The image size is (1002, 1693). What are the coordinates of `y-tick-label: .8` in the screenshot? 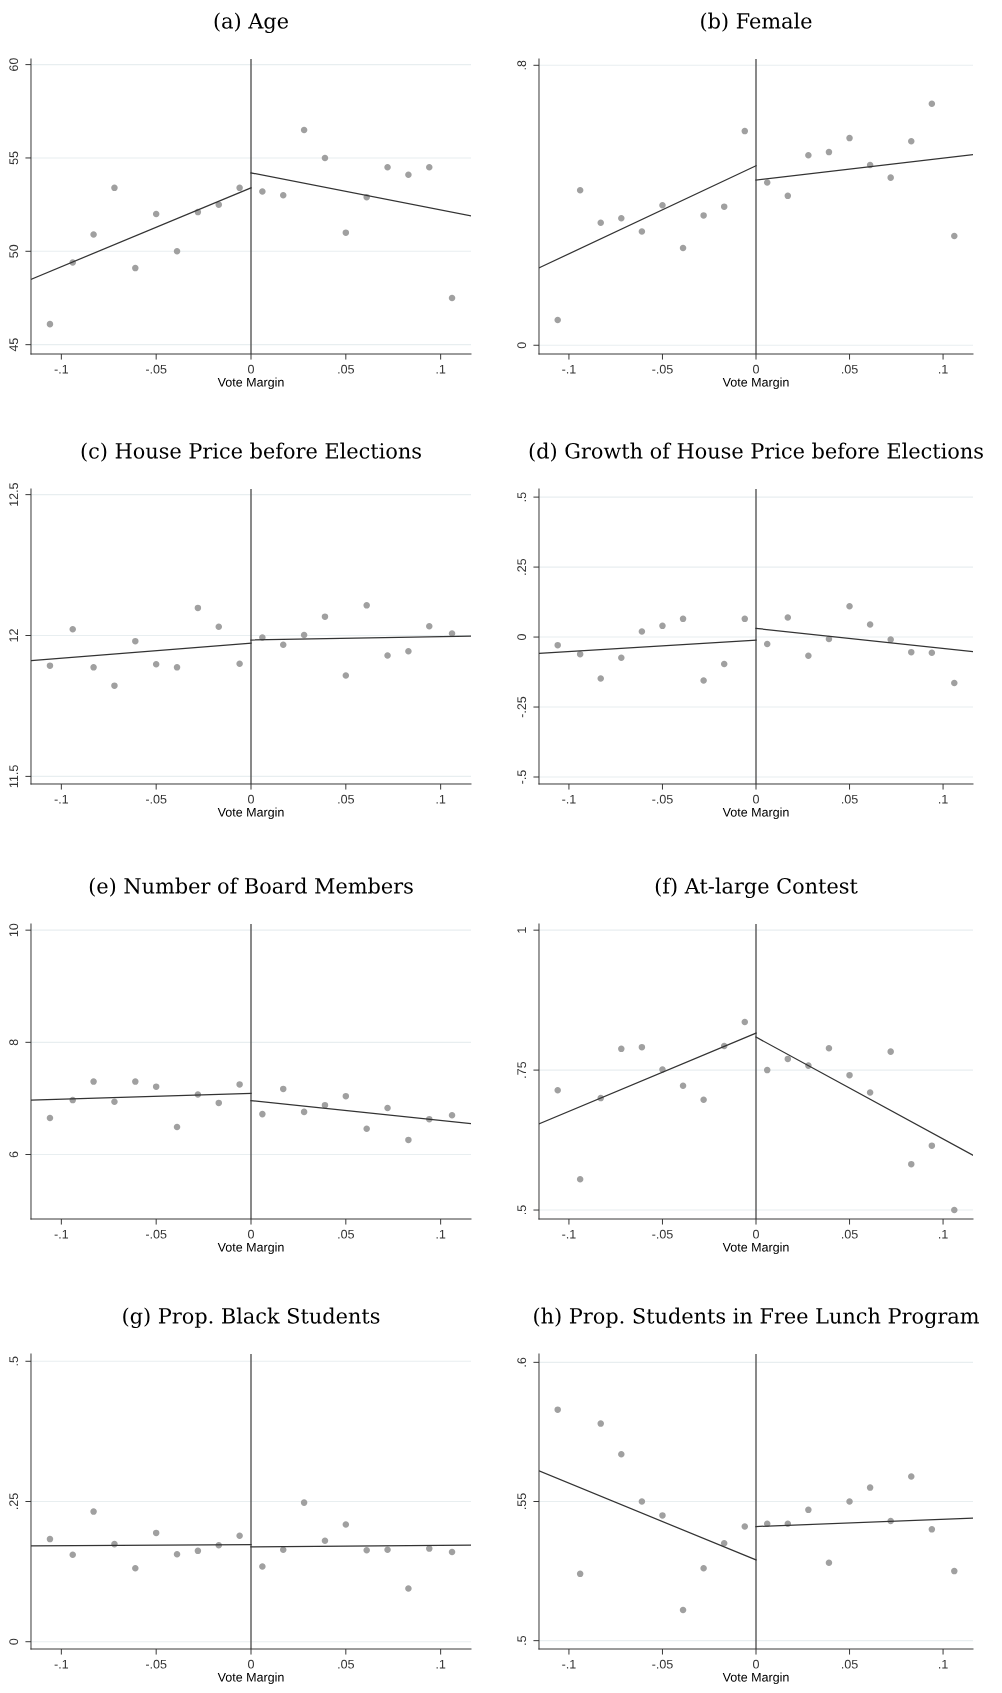 It's located at (522, 65).